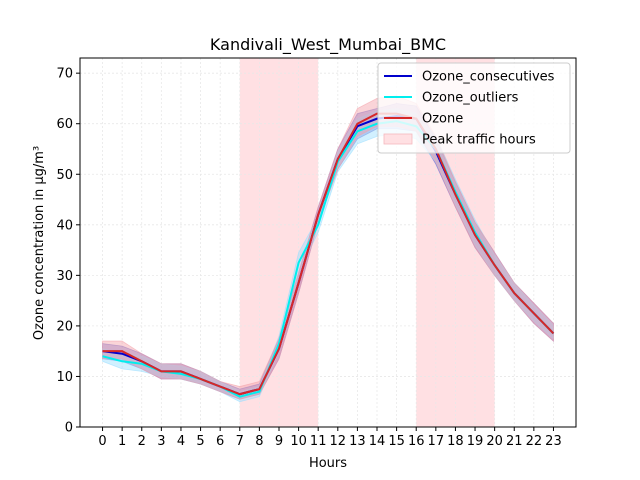 The image size is (640, 480). I want to click on x-tick-label: 19, so click(475, 441).